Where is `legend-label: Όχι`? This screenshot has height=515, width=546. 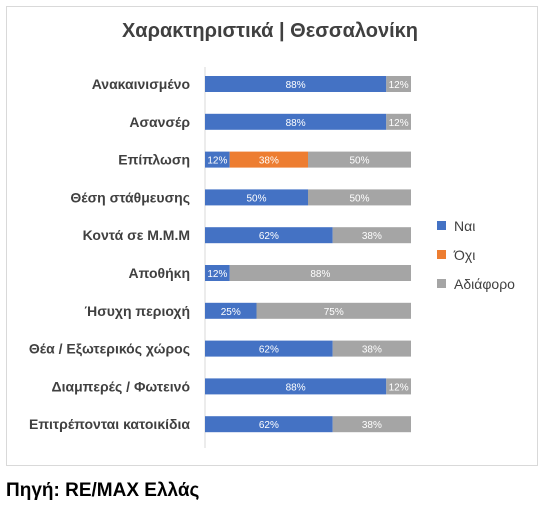 legend-label: Όχι is located at coordinates (464, 255).